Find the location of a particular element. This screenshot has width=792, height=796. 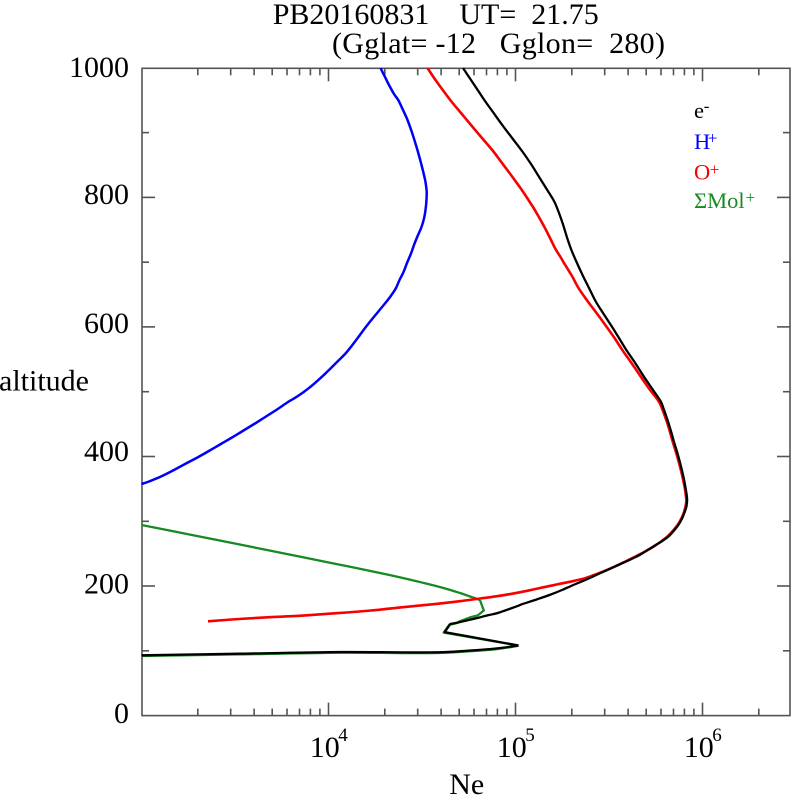

svg-text: 5 is located at coordinates (530, 735).